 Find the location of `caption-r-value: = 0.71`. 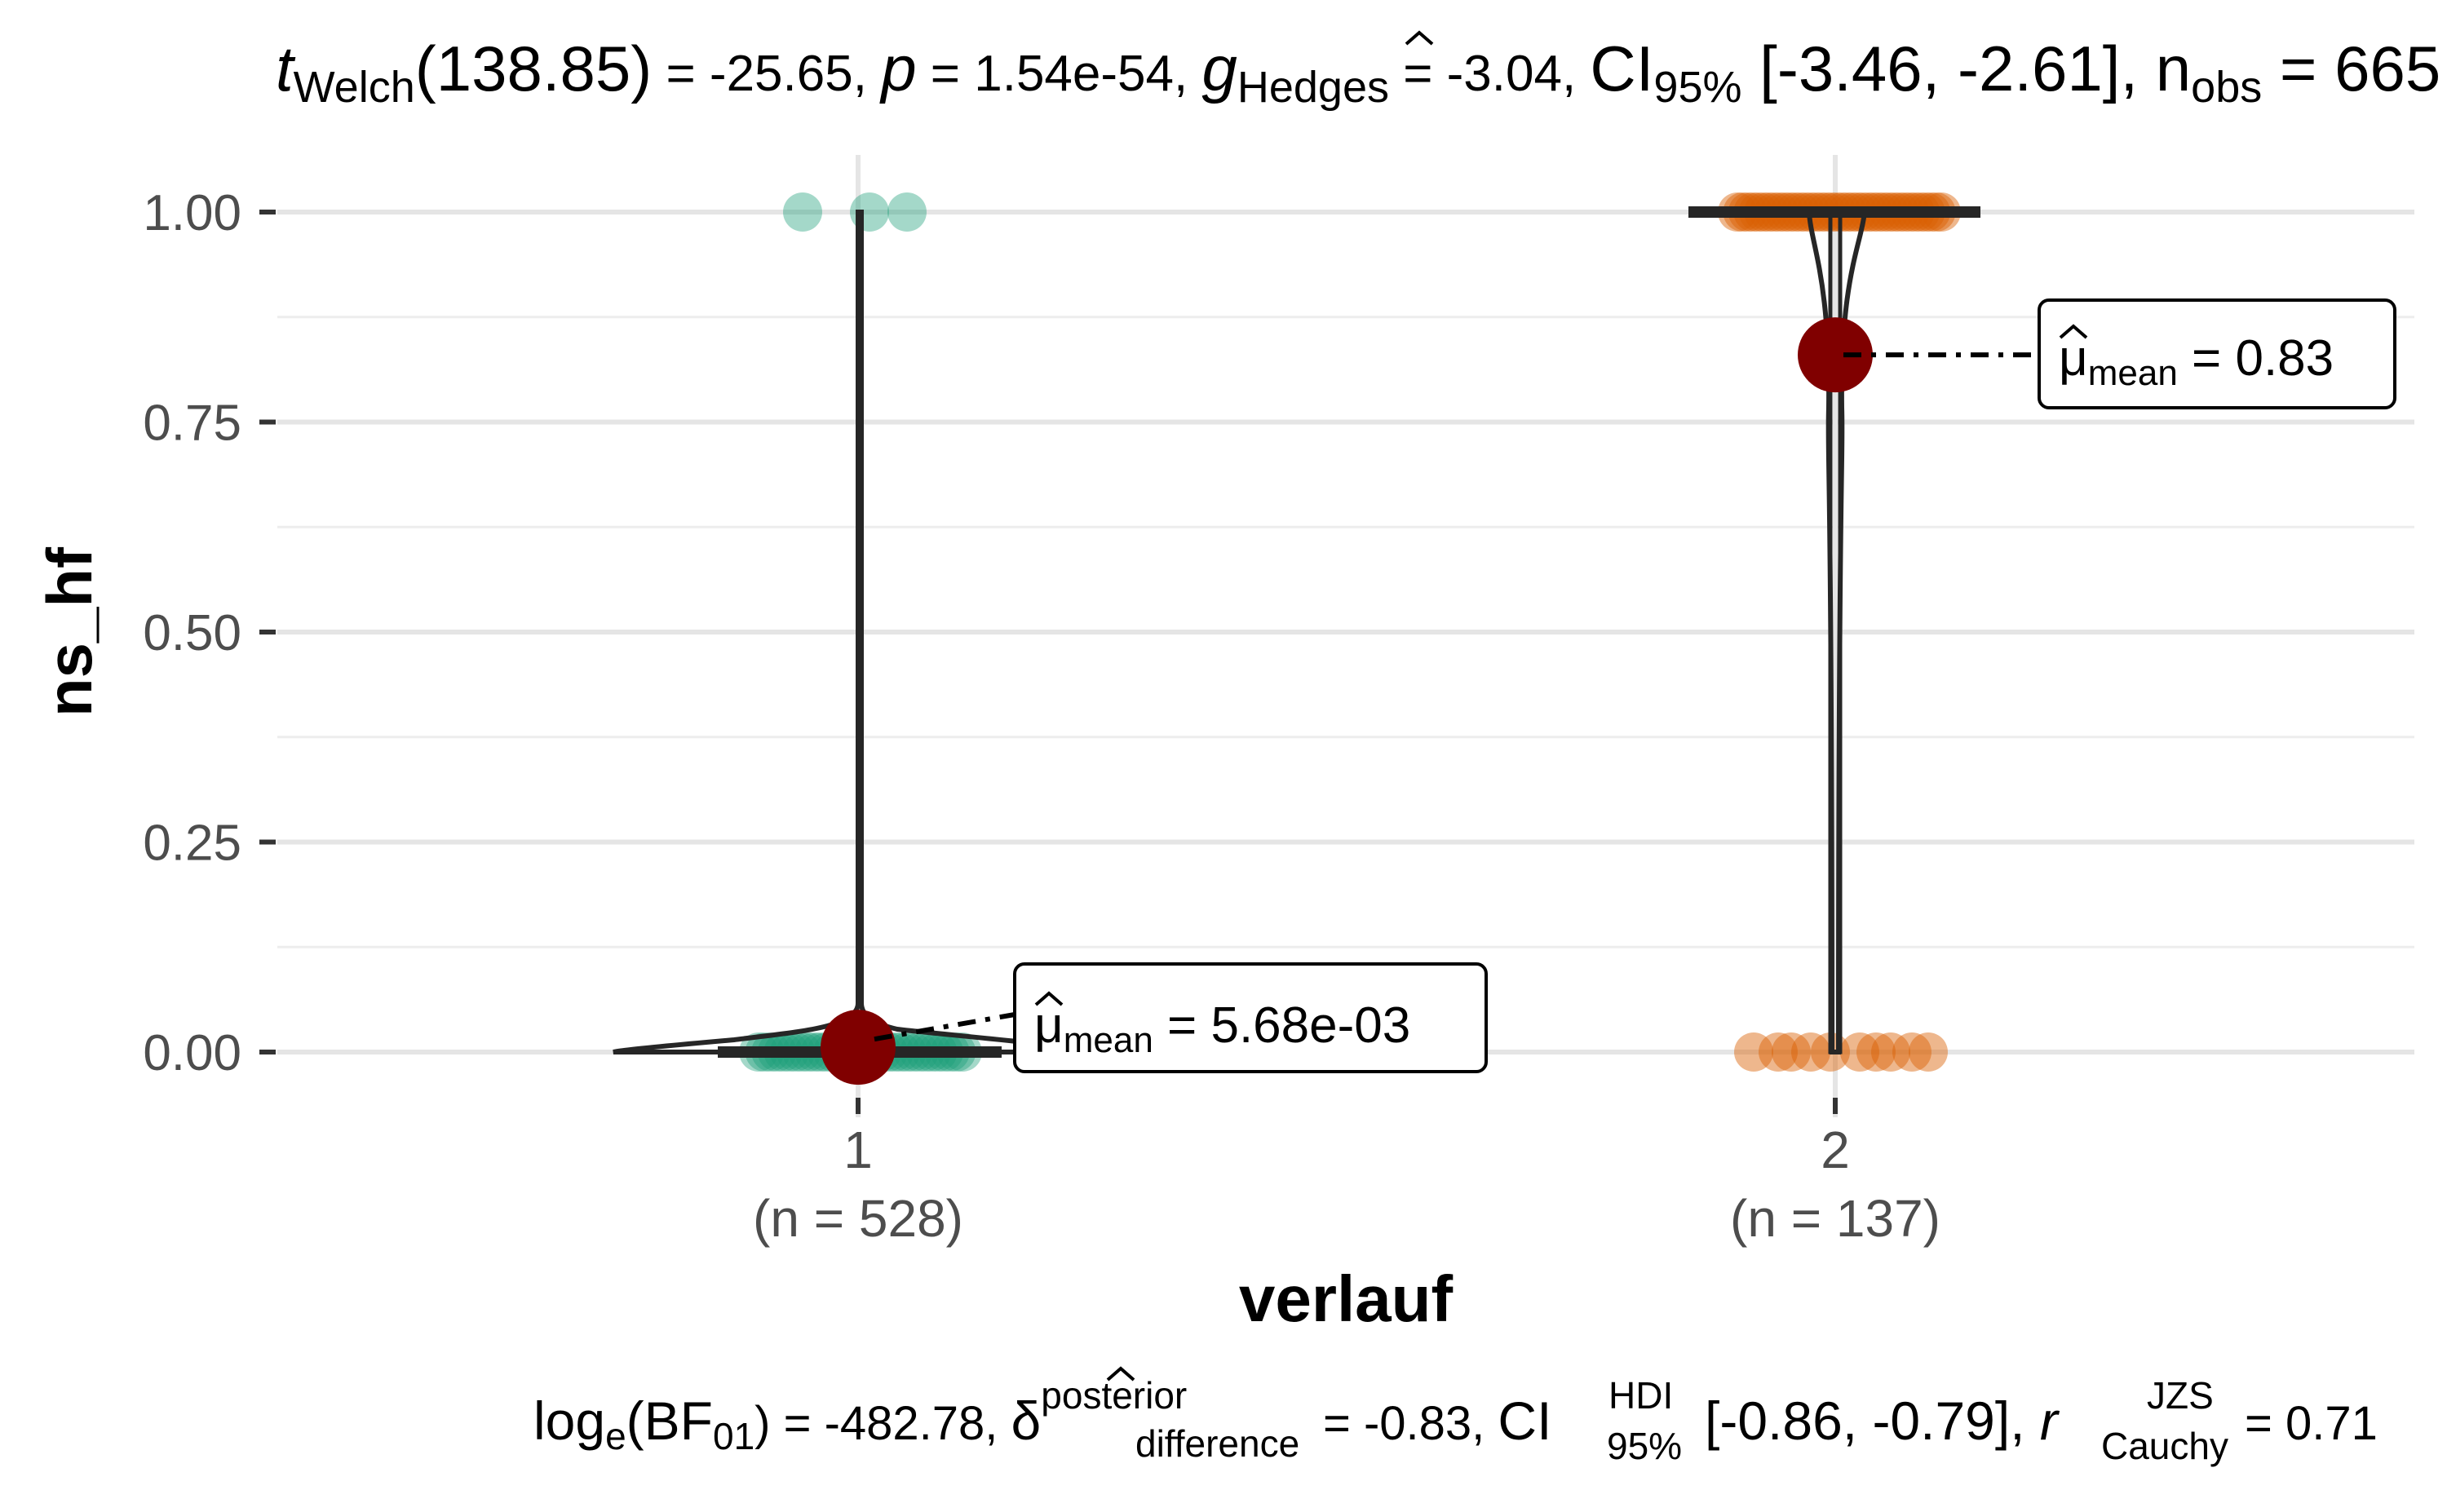

caption-r-value: = 0.71 is located at coordinates (2311, 1423).